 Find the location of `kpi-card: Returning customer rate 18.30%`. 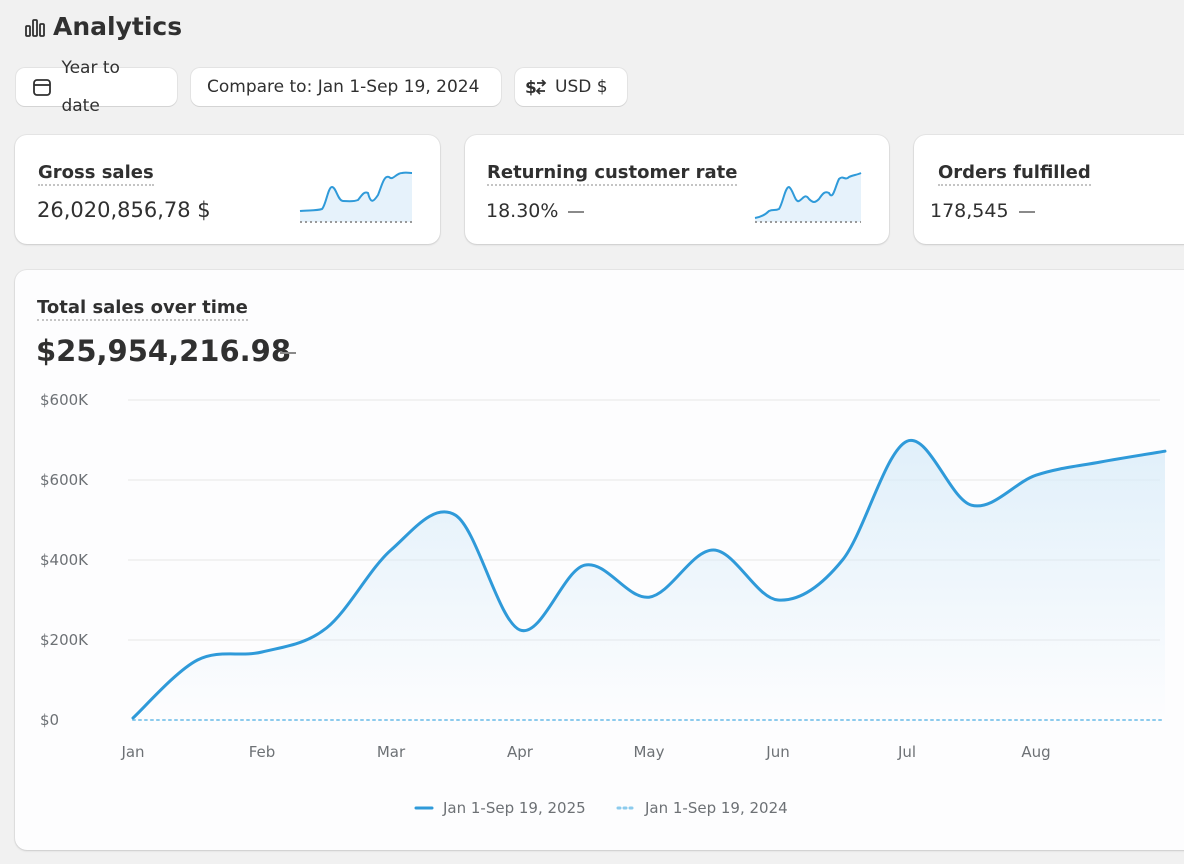

kpi-card: Returning customer rate 18.30% is located at coordinates (677, 189).